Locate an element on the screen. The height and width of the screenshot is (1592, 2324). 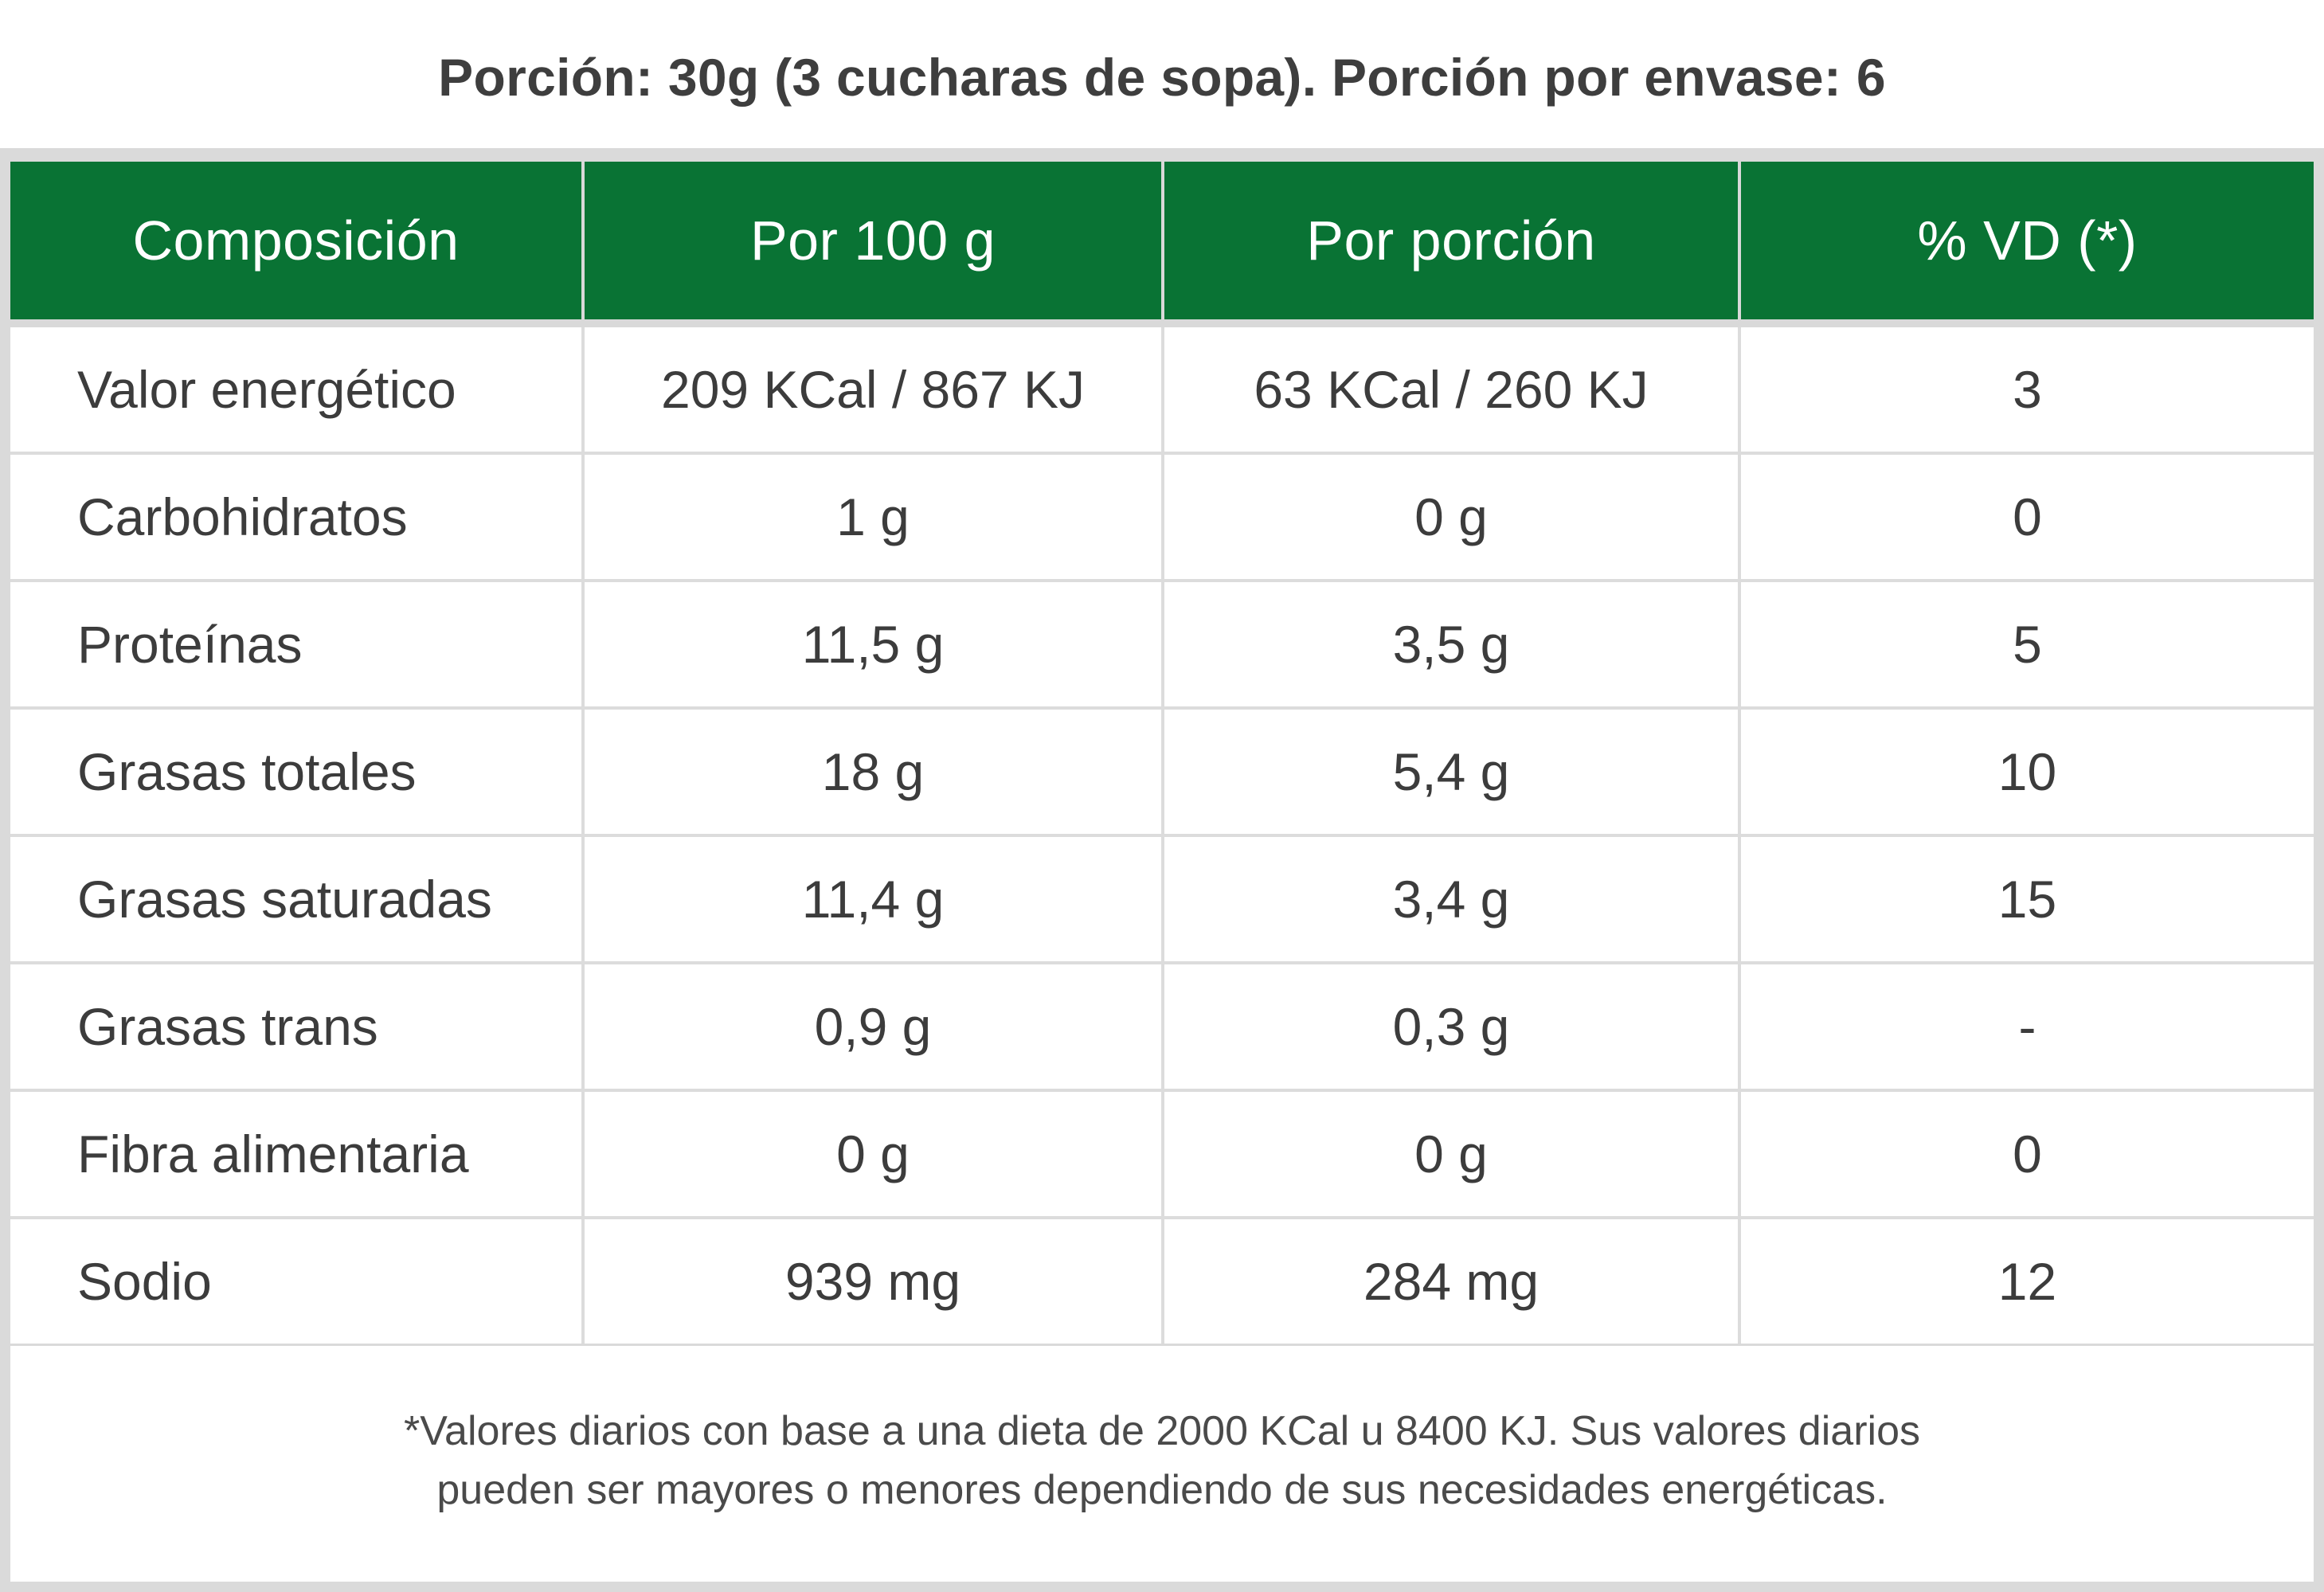
header-por-100g: Por 100 g is located at coordinates (873, 244).